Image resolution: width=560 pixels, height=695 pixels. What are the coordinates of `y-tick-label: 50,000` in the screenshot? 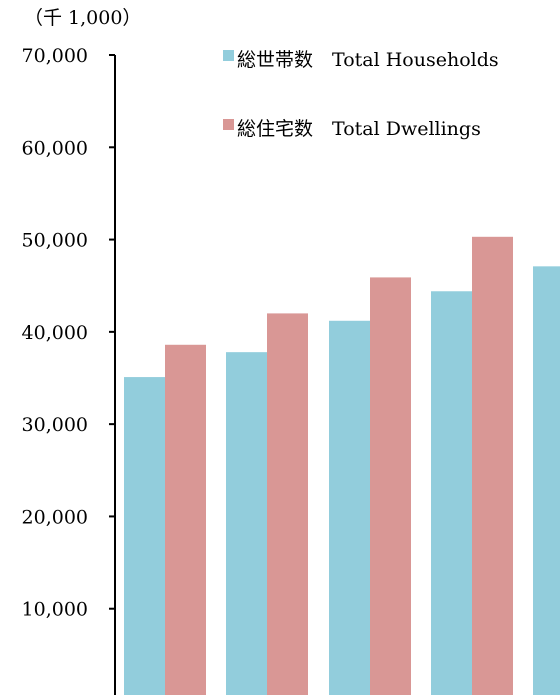 It's located at (55, 241).